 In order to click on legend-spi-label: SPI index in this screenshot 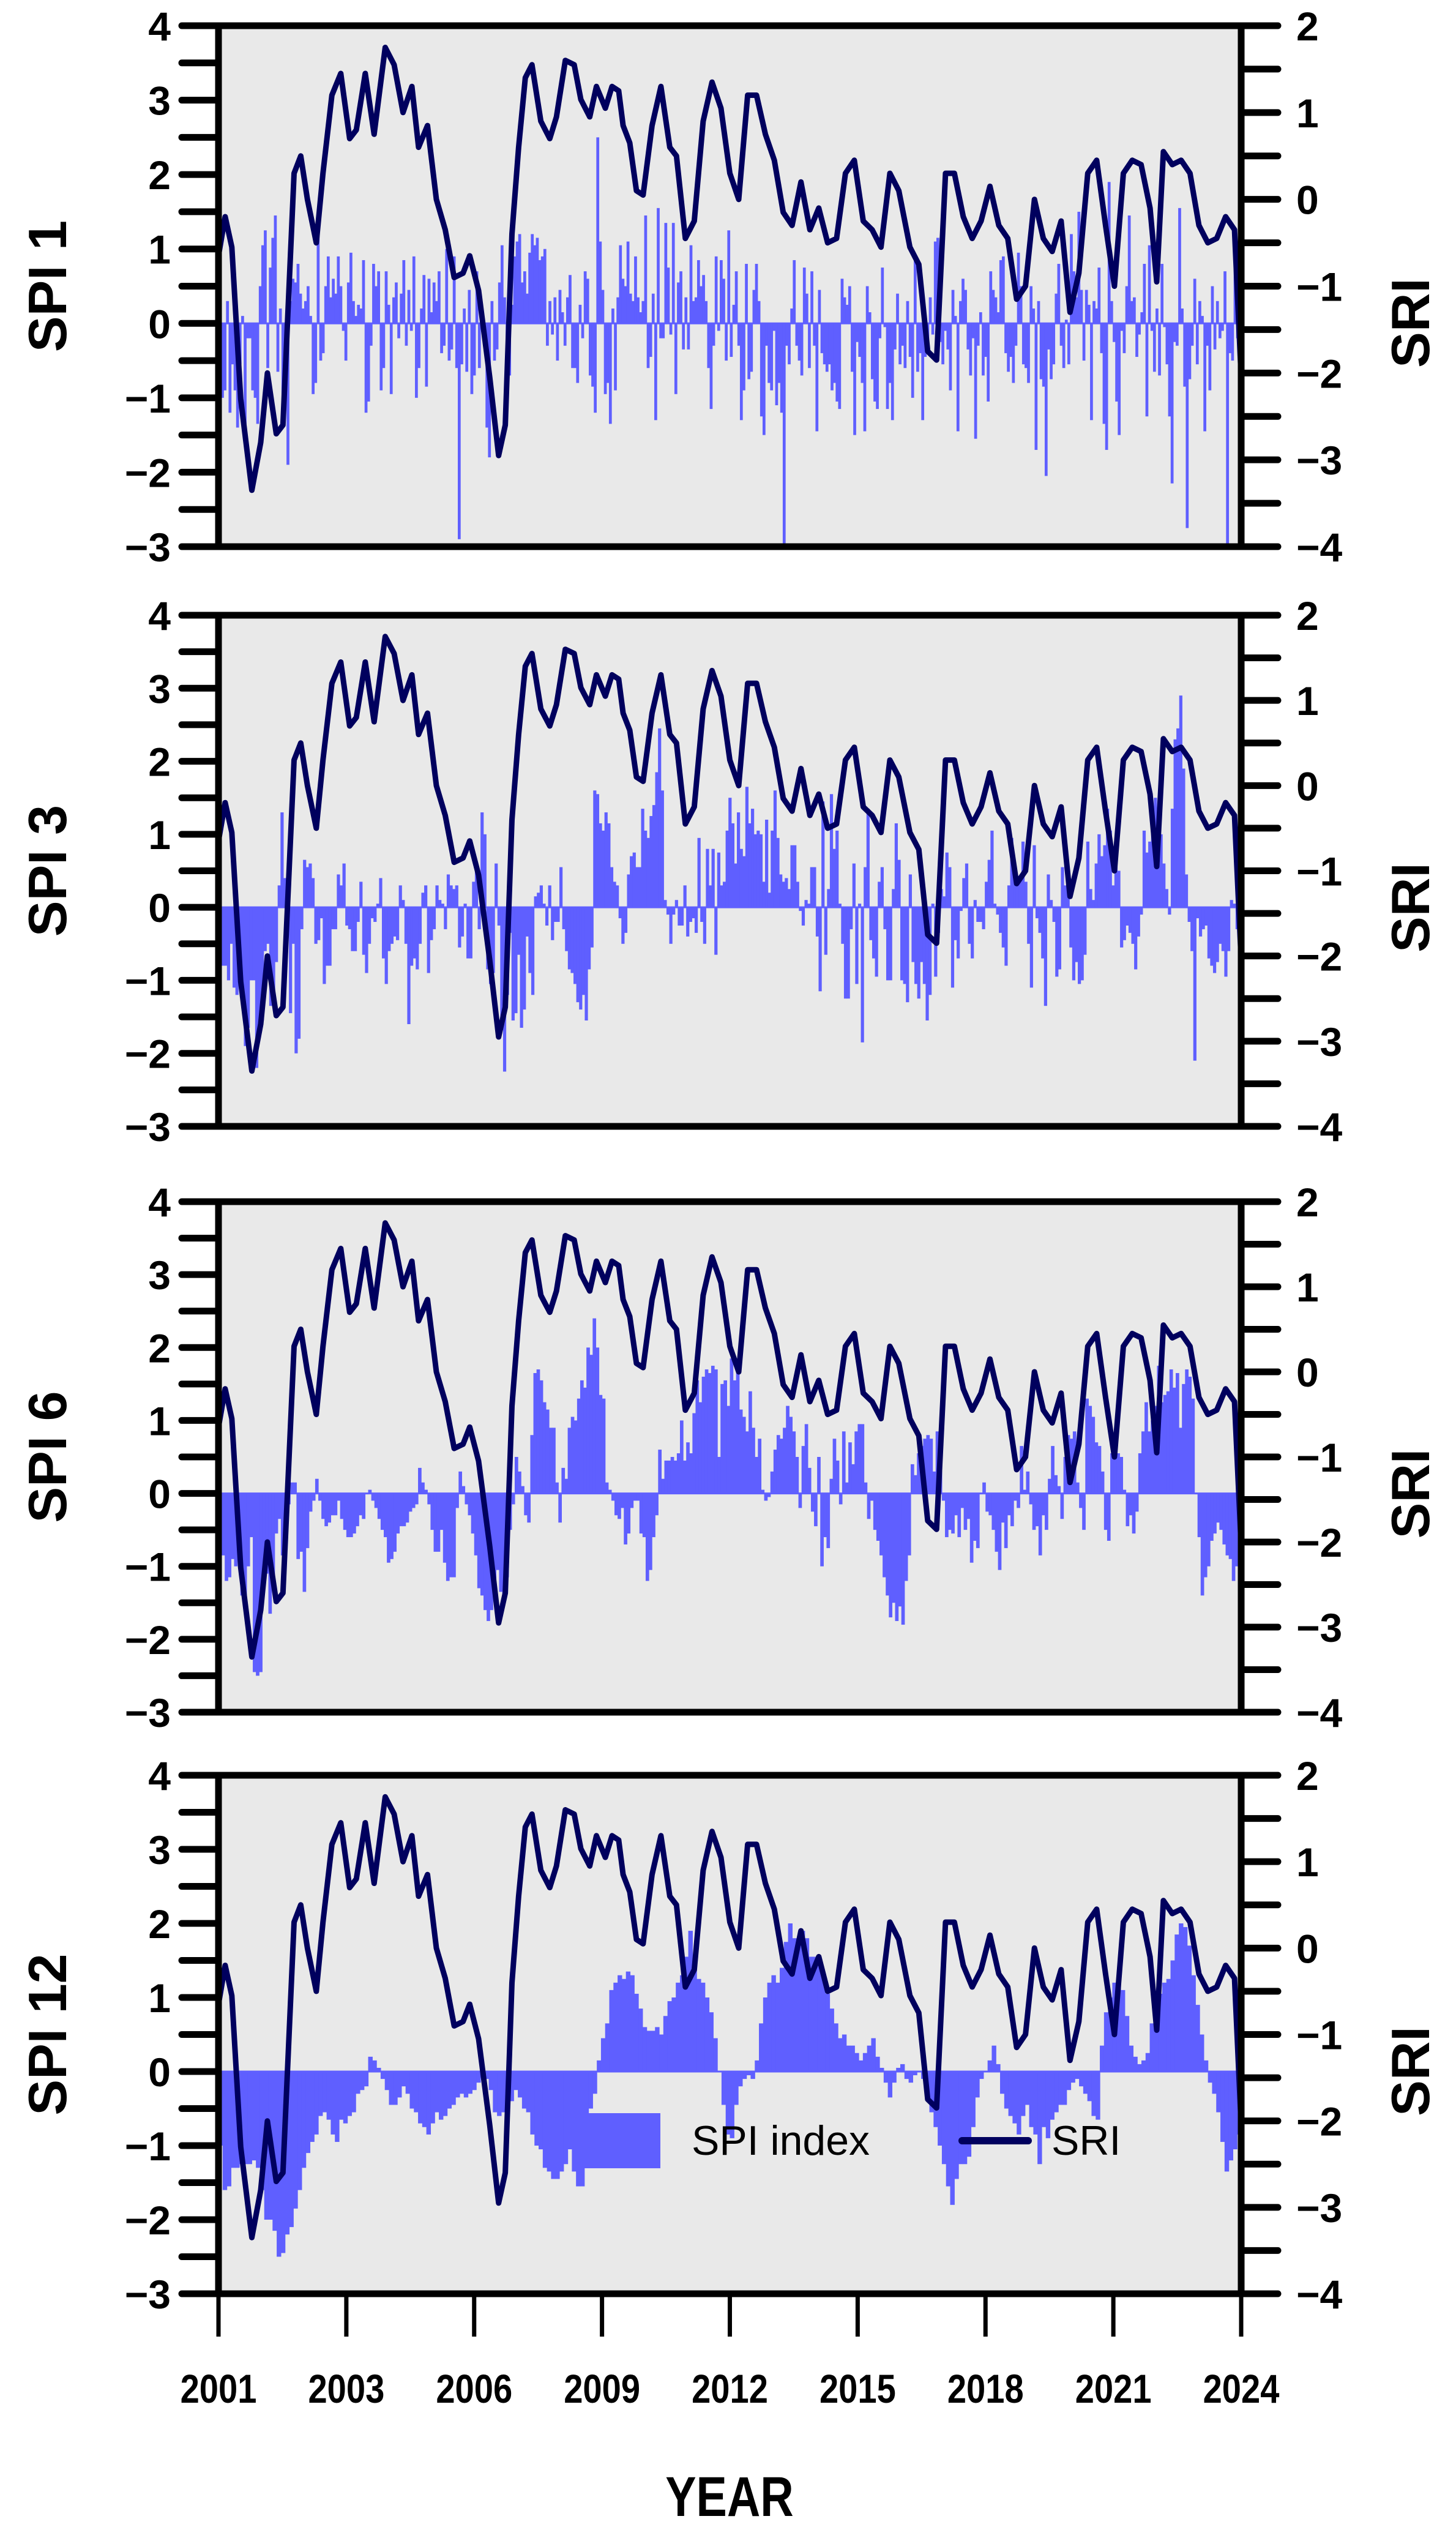, I will do `click(781, 2140)`.